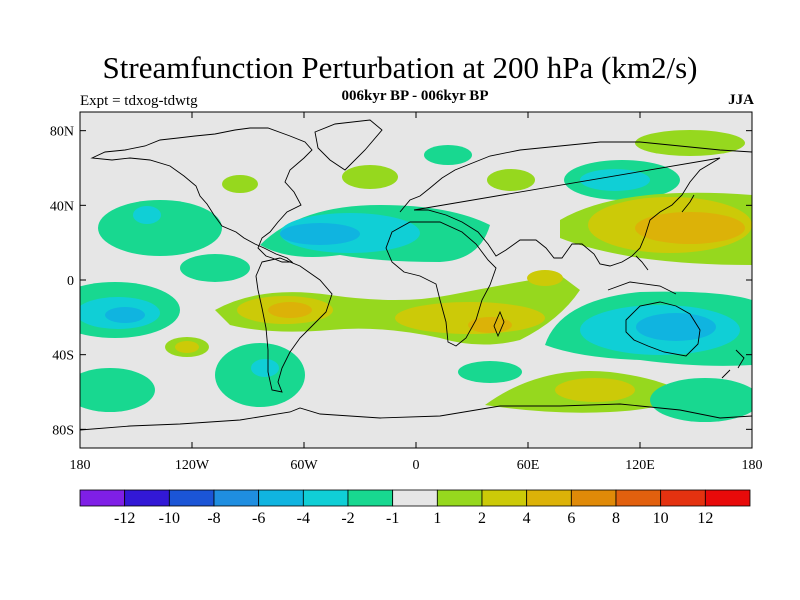 This screenshot has height=600, width=800. What do you see at coordinates (347, 518) in the screenshot?
I see `colorbar-label: -2` at bounding box center [347, 518].